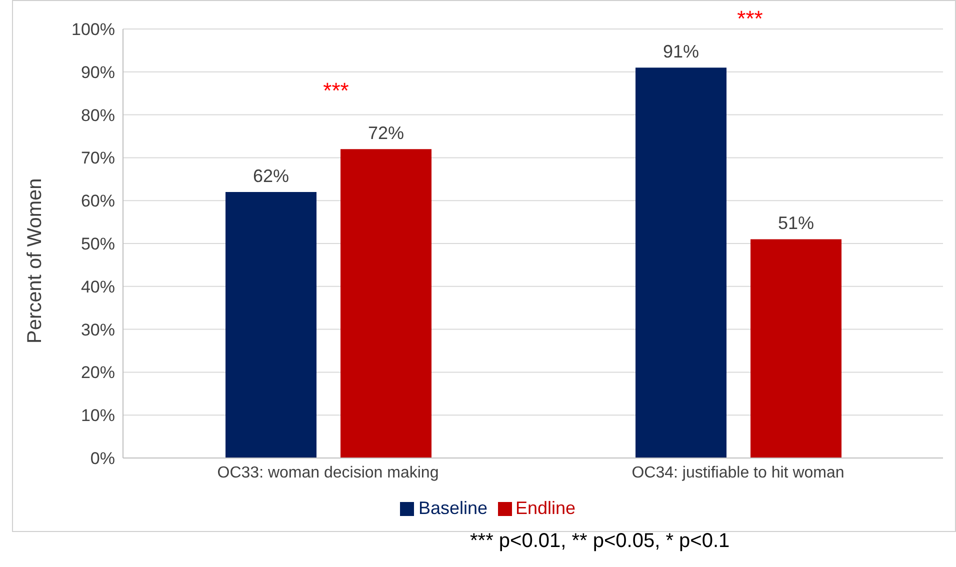 The image size is (956, 567). Describe the element at coordinates (453, 508) in the screenshot. I see `legend-label: Baseline` at that location.